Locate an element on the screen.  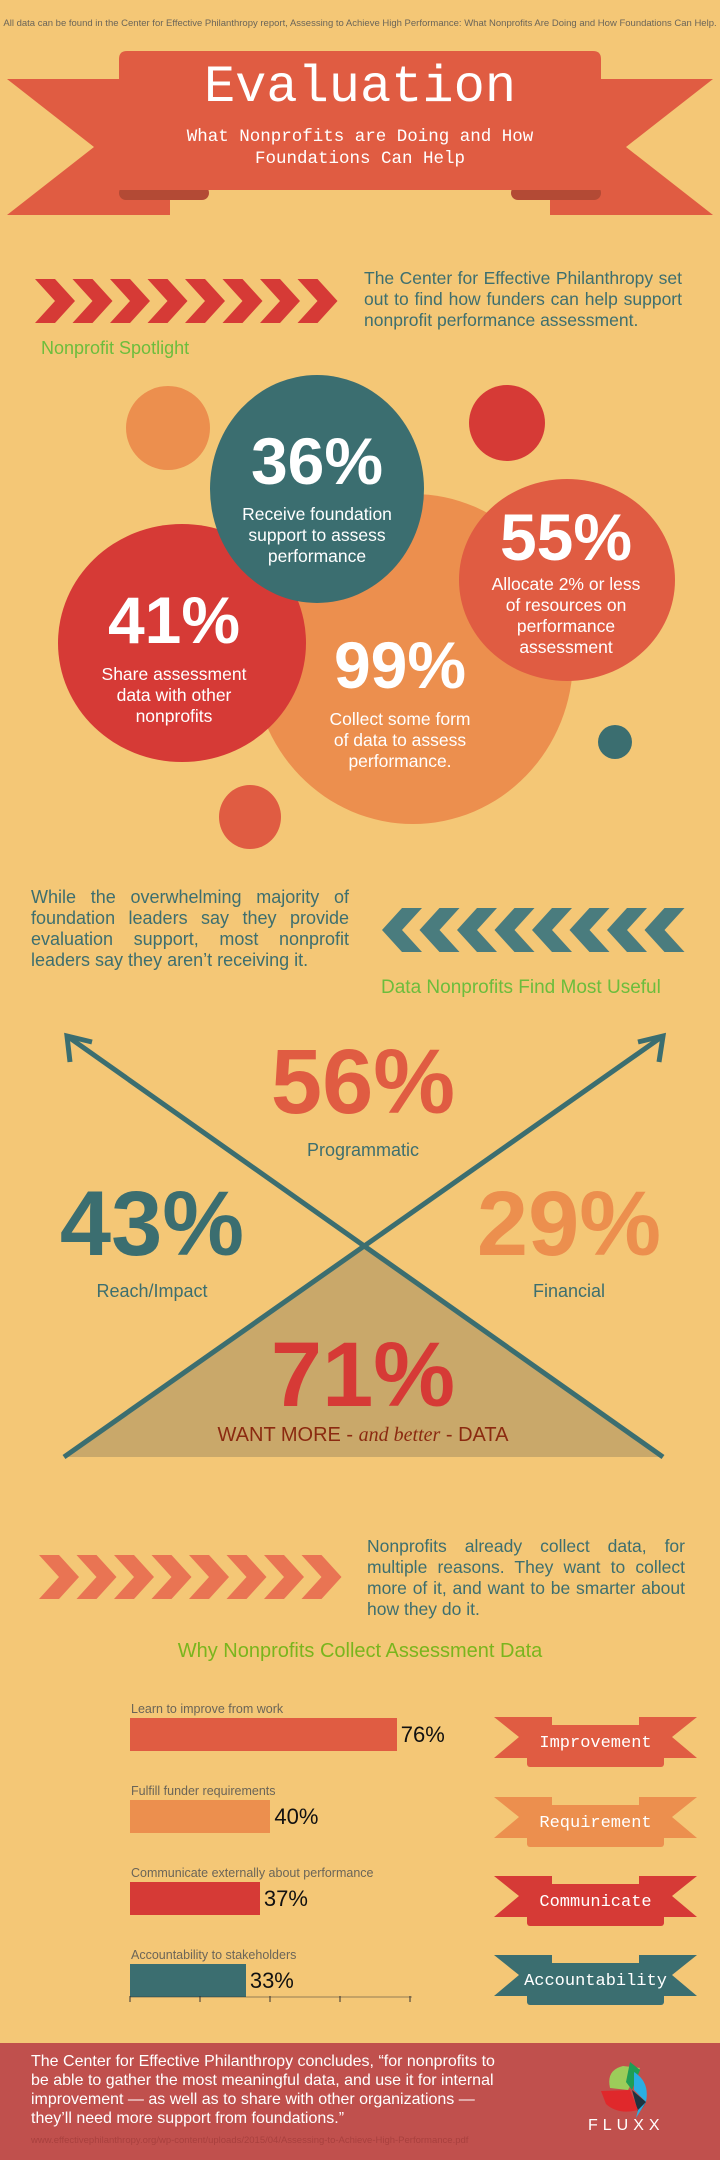
chevron-arrows-right is located at coordinates (186, 301).